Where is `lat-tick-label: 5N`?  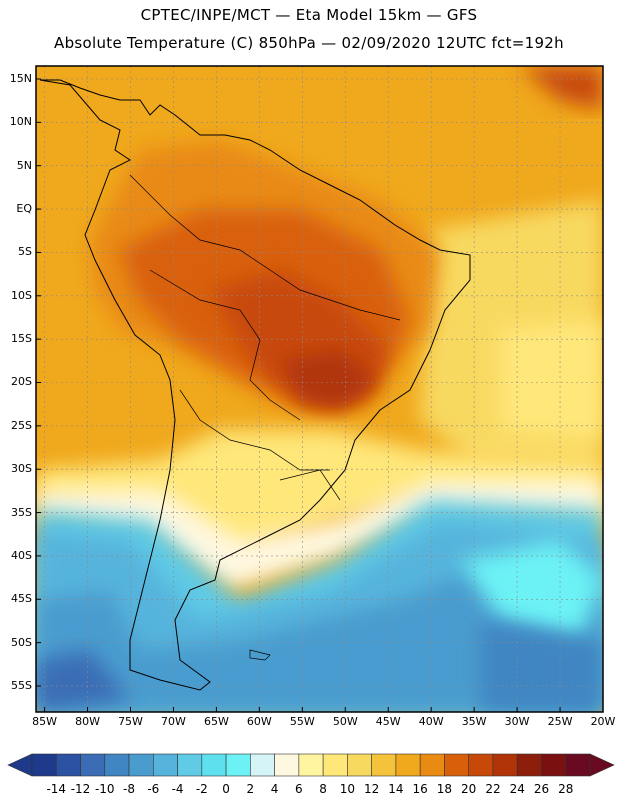 lat-tick-label: 5N is located at coordinates (24, 165).